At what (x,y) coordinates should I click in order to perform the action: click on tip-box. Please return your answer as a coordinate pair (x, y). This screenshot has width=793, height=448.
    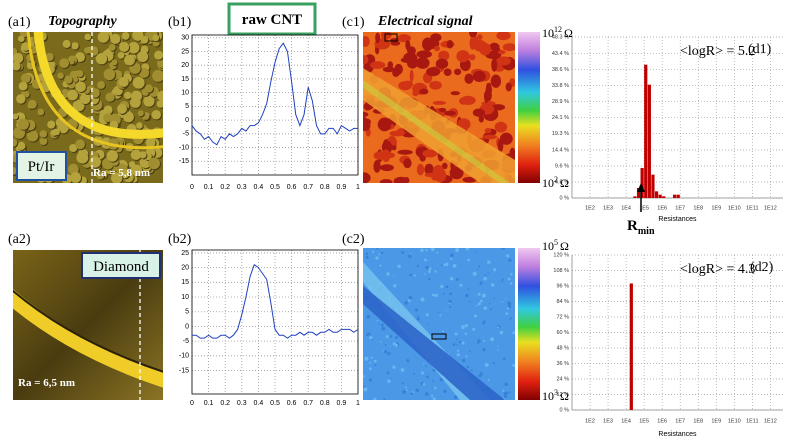
    Looking at the image, I should click on (121, 265).